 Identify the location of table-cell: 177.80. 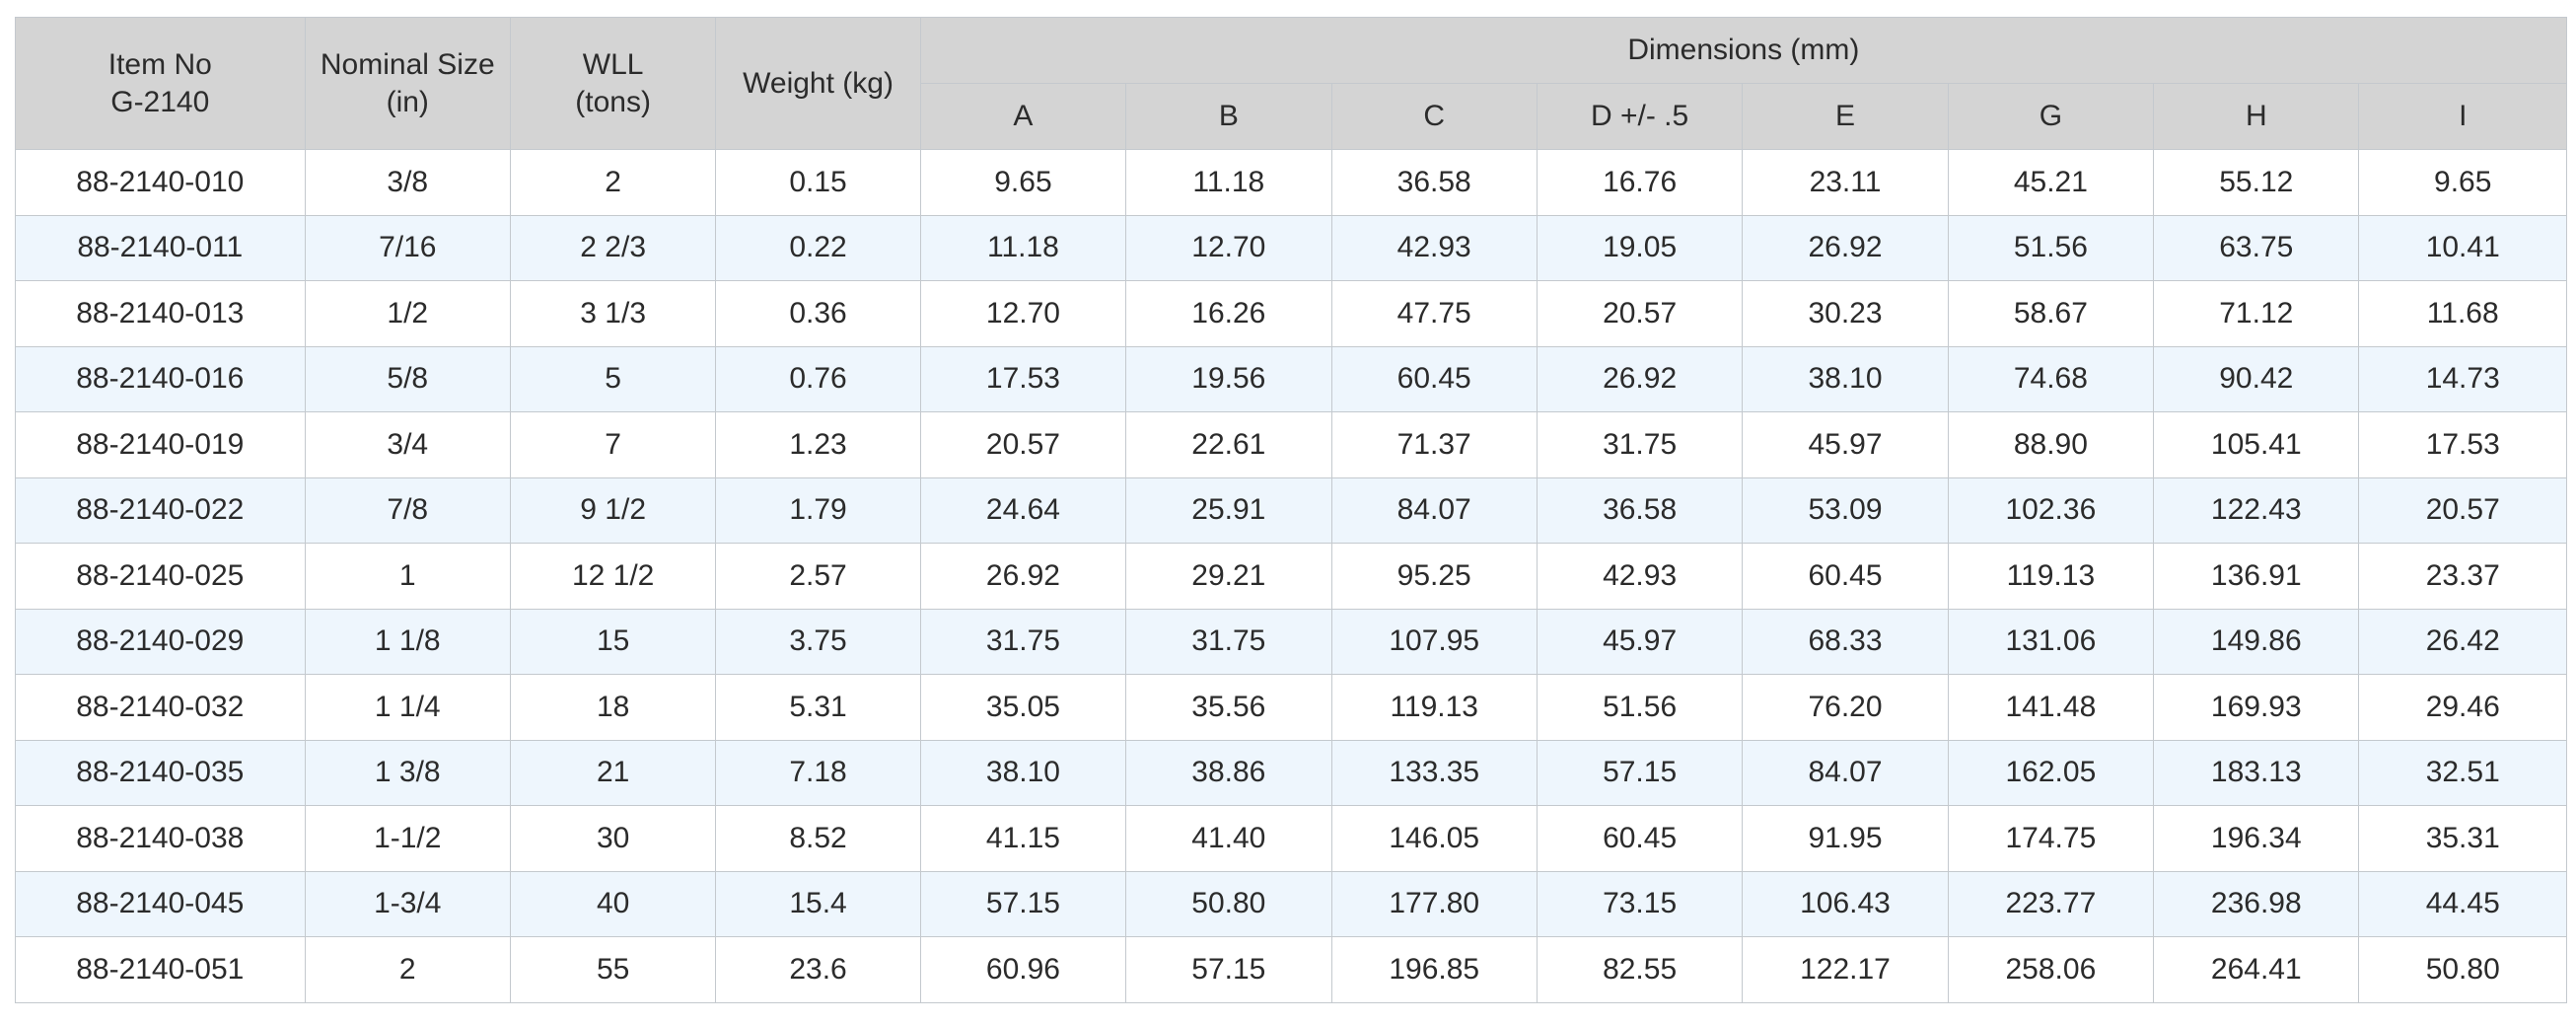
(1434, 904).